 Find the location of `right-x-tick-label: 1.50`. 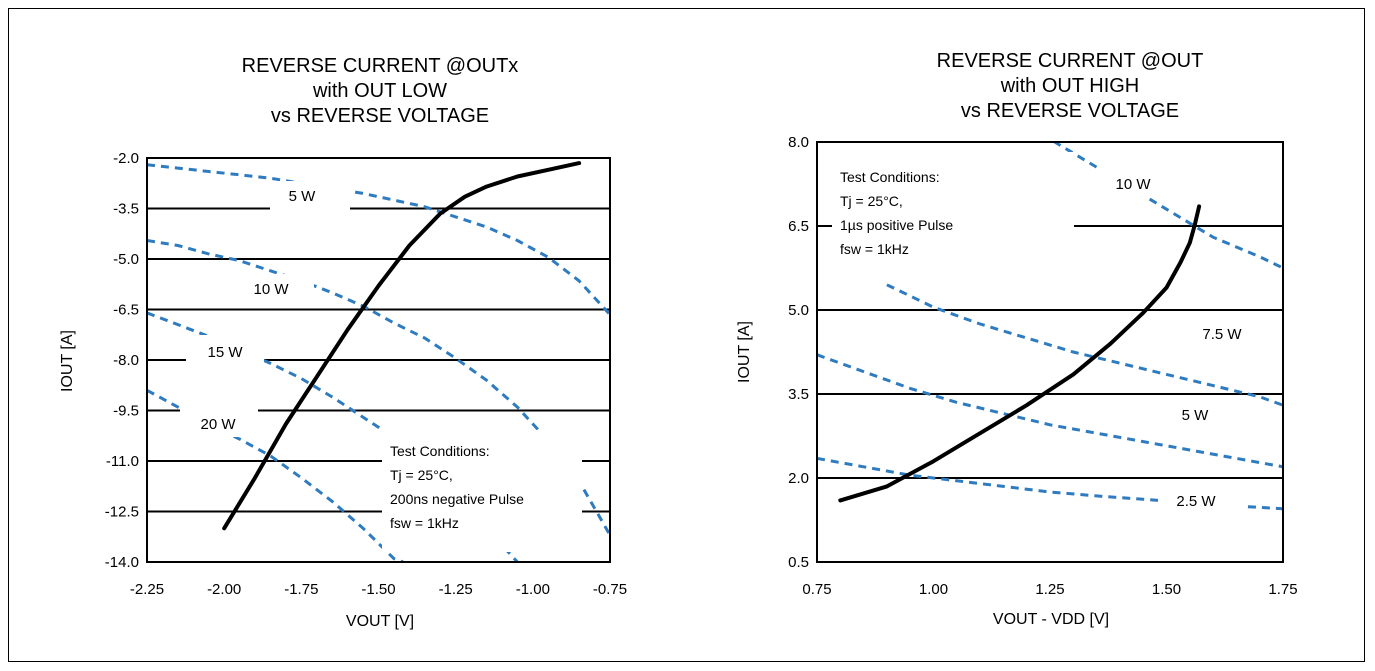

right-x-tick-label: 1.50 is located at coordinates (1166, 589).